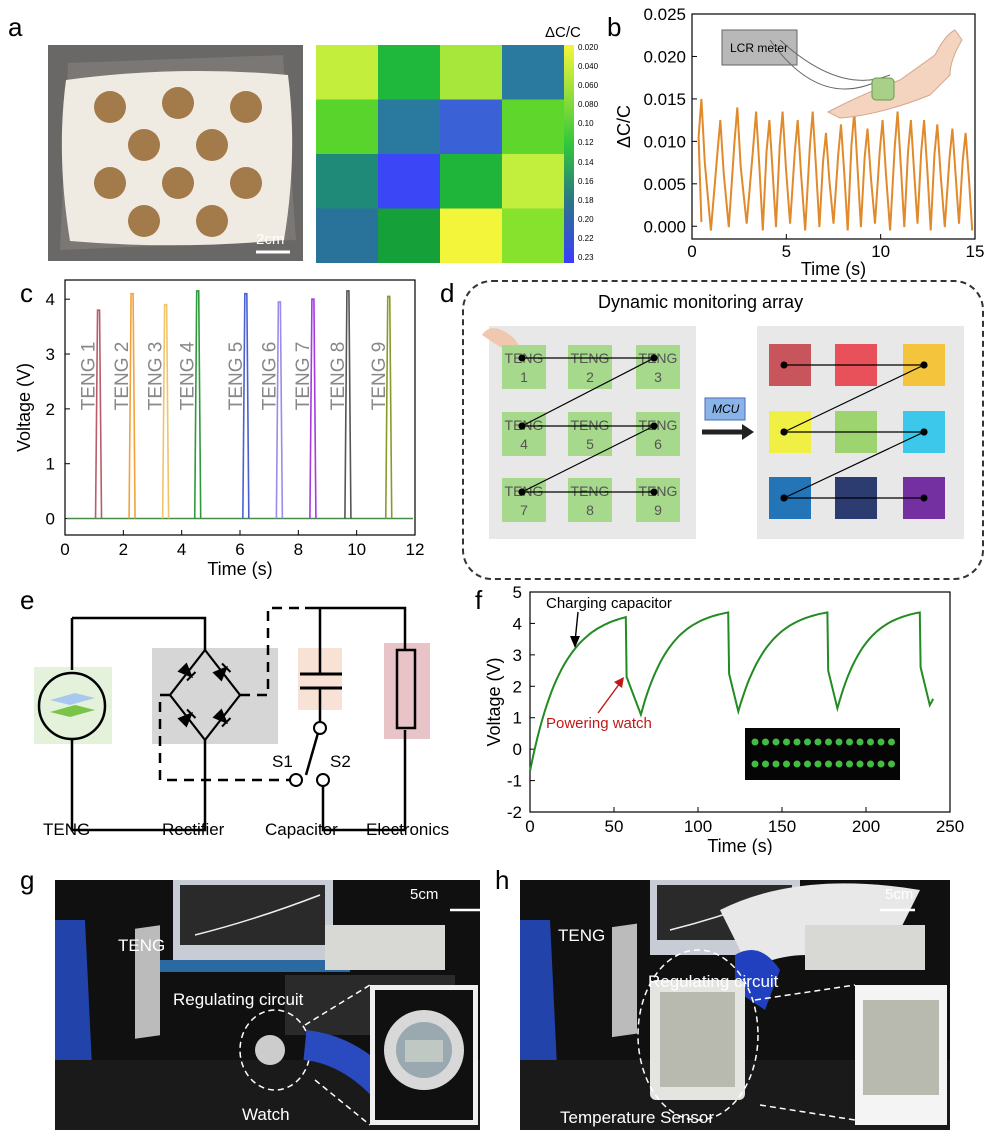  I want to click on teng-cell-number: 9, so click(658, 510).